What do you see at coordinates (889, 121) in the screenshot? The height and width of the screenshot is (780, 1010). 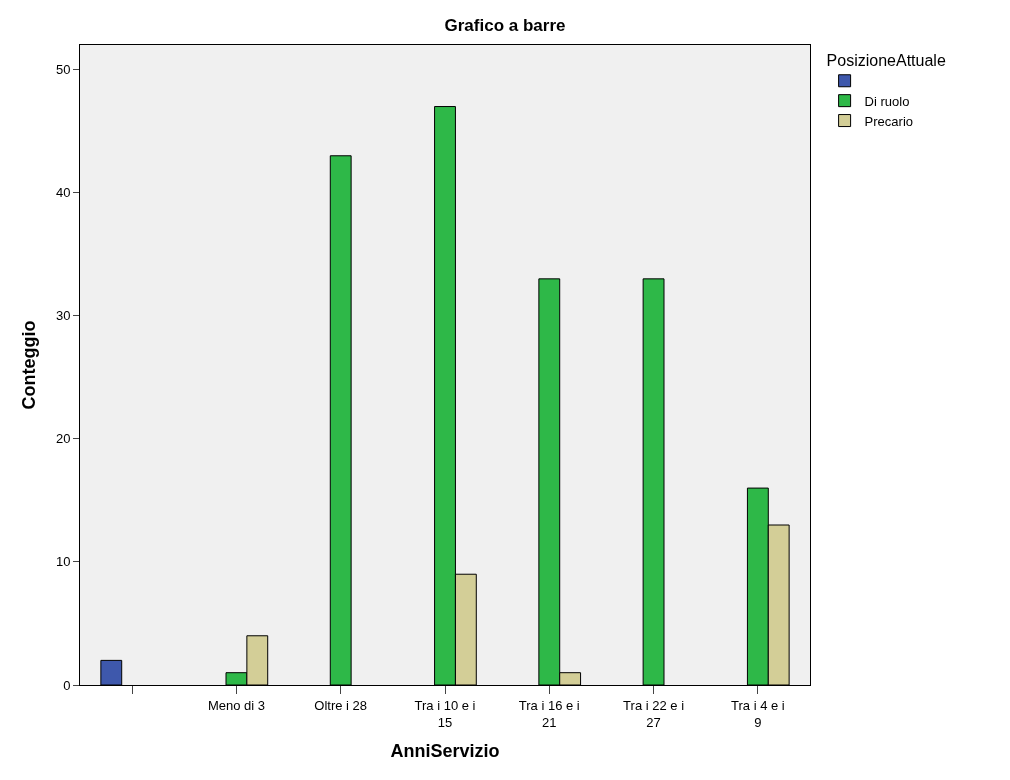 I see `legend-label: Precario` at bounding box center [889, 121].